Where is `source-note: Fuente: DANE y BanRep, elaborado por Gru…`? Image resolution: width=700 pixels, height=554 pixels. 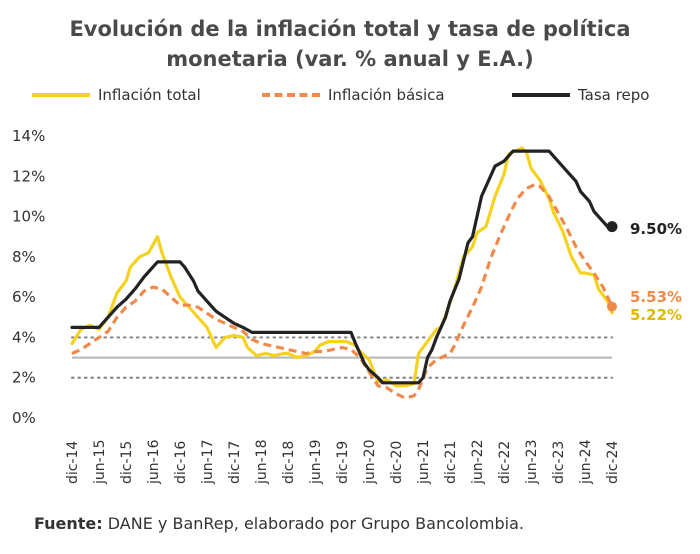 source-note: Fuente: DANE y BanRep, elaborado por Gru… is located at coordinates (279, 523).